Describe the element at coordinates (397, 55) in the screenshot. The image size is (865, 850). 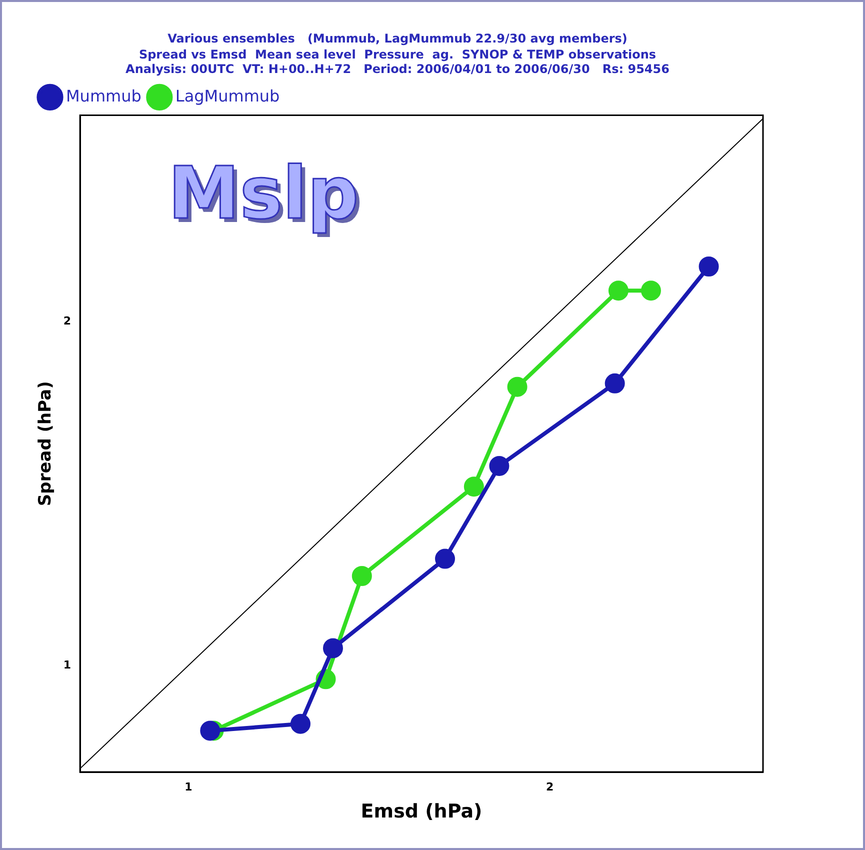
I see `chart-subtitle: Spread vs Emsd Mean sea level Pressure ag. SYNOP & TEMP observations` at that location.